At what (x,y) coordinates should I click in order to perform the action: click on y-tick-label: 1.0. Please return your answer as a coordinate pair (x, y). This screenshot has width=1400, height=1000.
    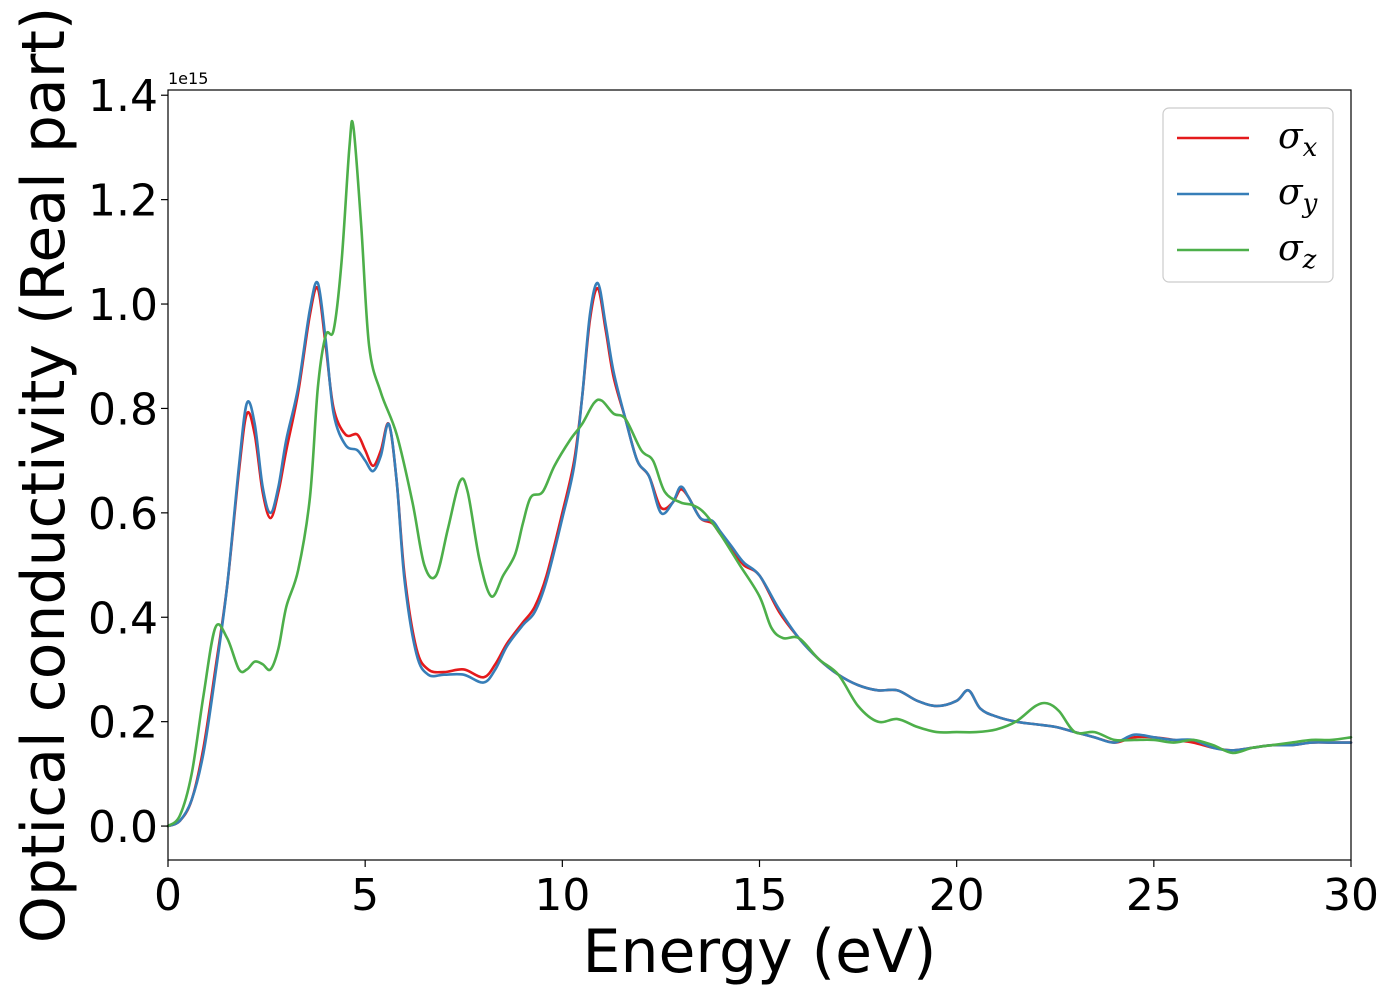
    Looking at the image, I should click on (123, 305).